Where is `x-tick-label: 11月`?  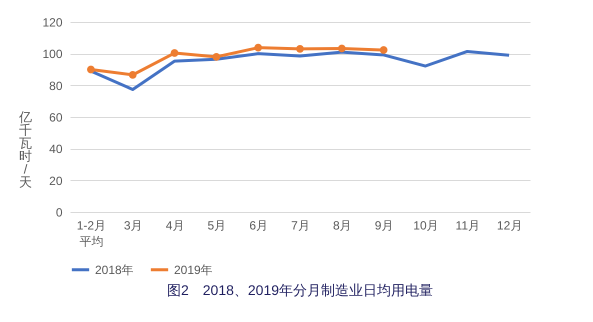 x-tick-label: 11月 is located at coordinates (468, 225).